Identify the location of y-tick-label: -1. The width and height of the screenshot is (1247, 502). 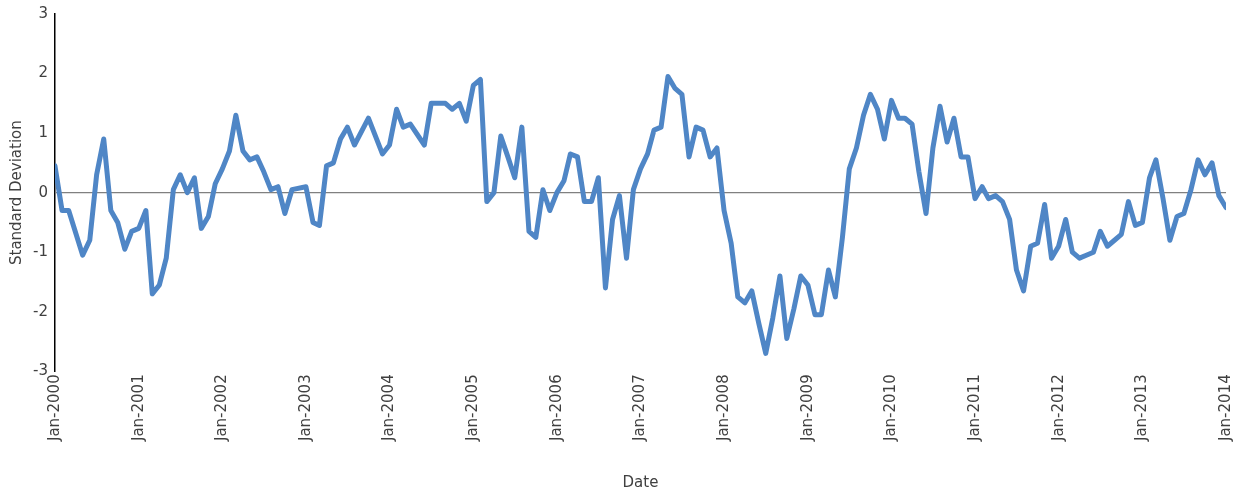
(40, 251).